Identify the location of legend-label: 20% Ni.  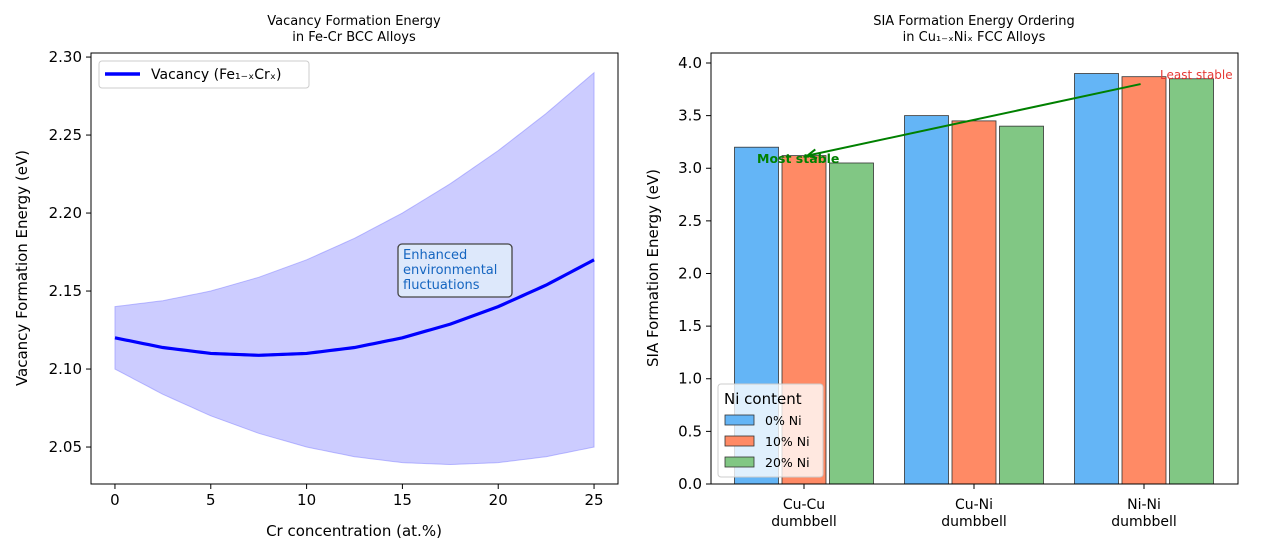
(787, 462).